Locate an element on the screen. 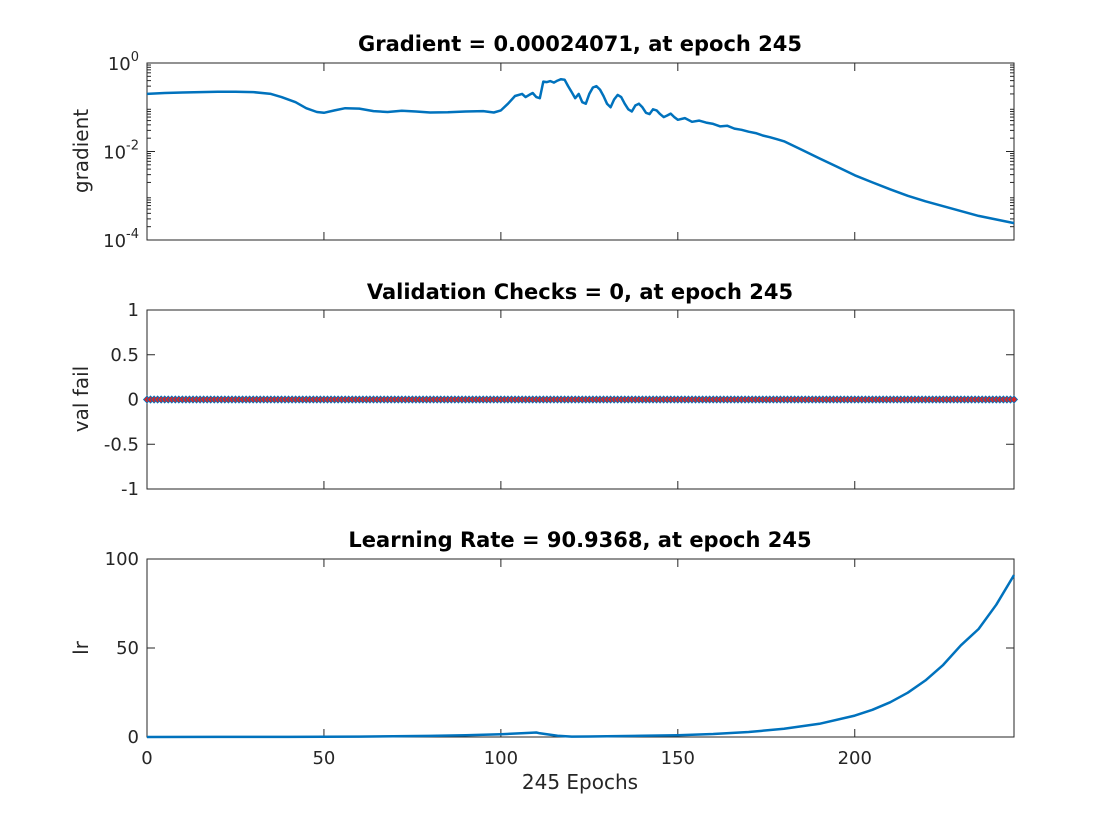 Image resolution: width=1120 pixels, height=828 pixels. y-tick-label: -1 is located at coordinates (130, 489).